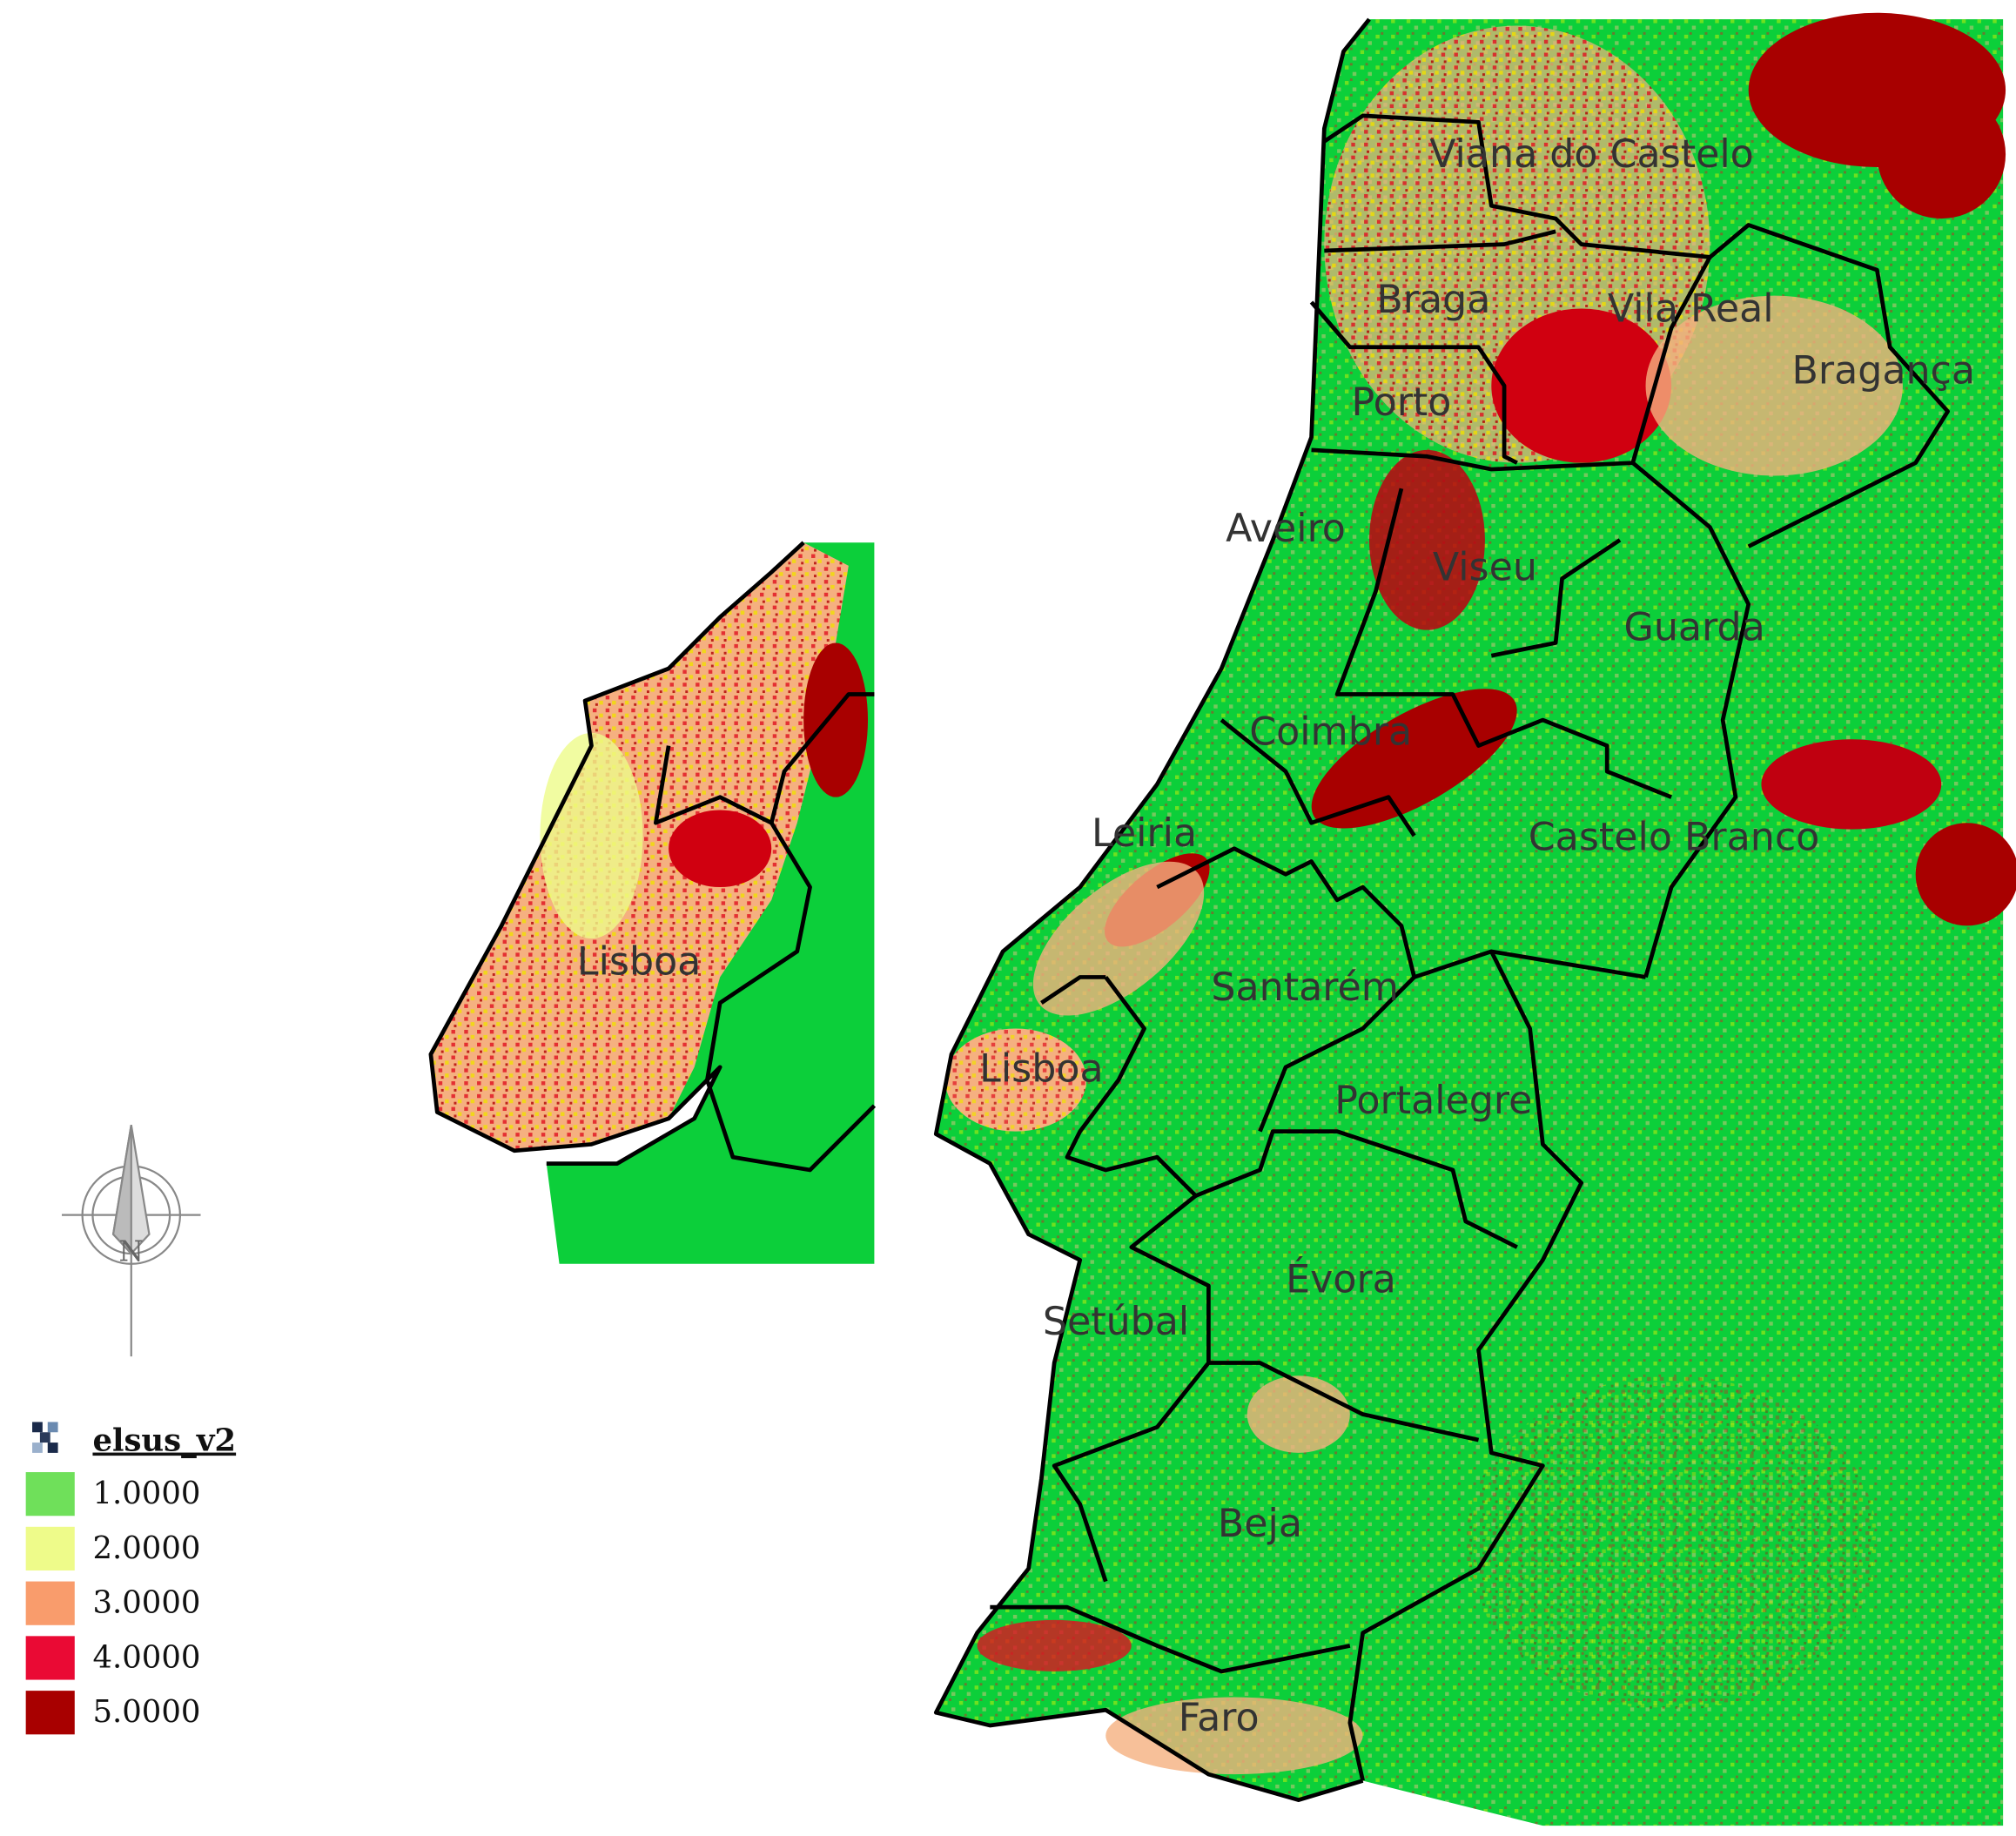  Describe the element at coordinates (1219, 1718) in the screenshot. I see `district-label: Faro` at that location.